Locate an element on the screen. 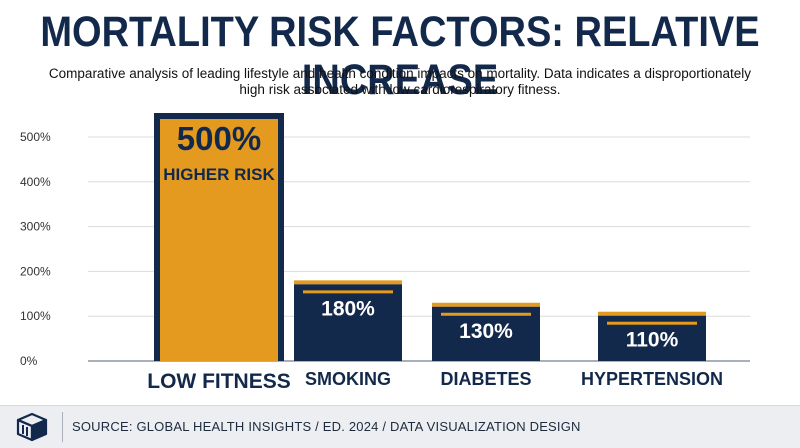  y-tick-label: 400% is located at coordinates (35, 182).